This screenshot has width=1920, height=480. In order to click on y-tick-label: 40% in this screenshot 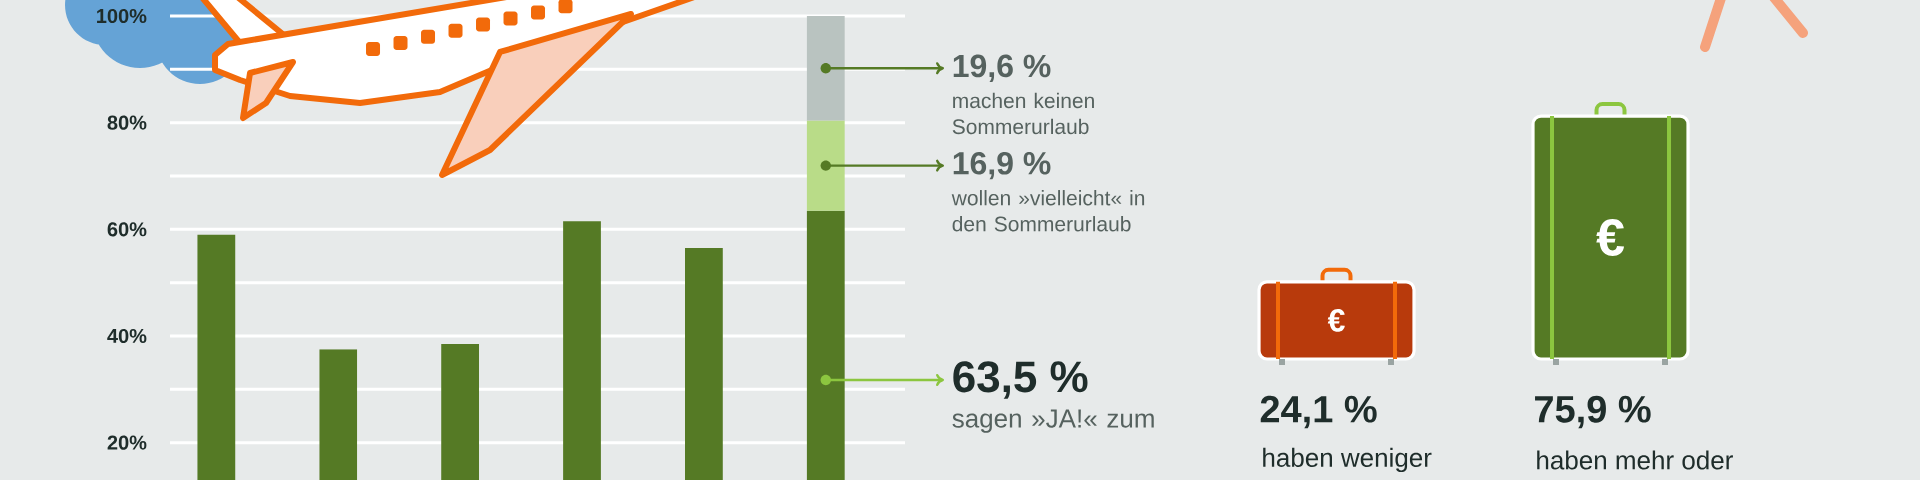, I will do `click(127, 336)`.